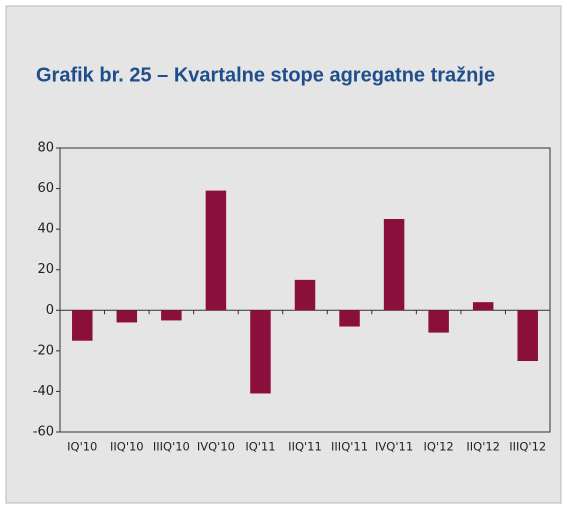 The height and width of the screenshot is (509, 567). I want to click on x-tick-label: IVQ'10, so click(216, 447).